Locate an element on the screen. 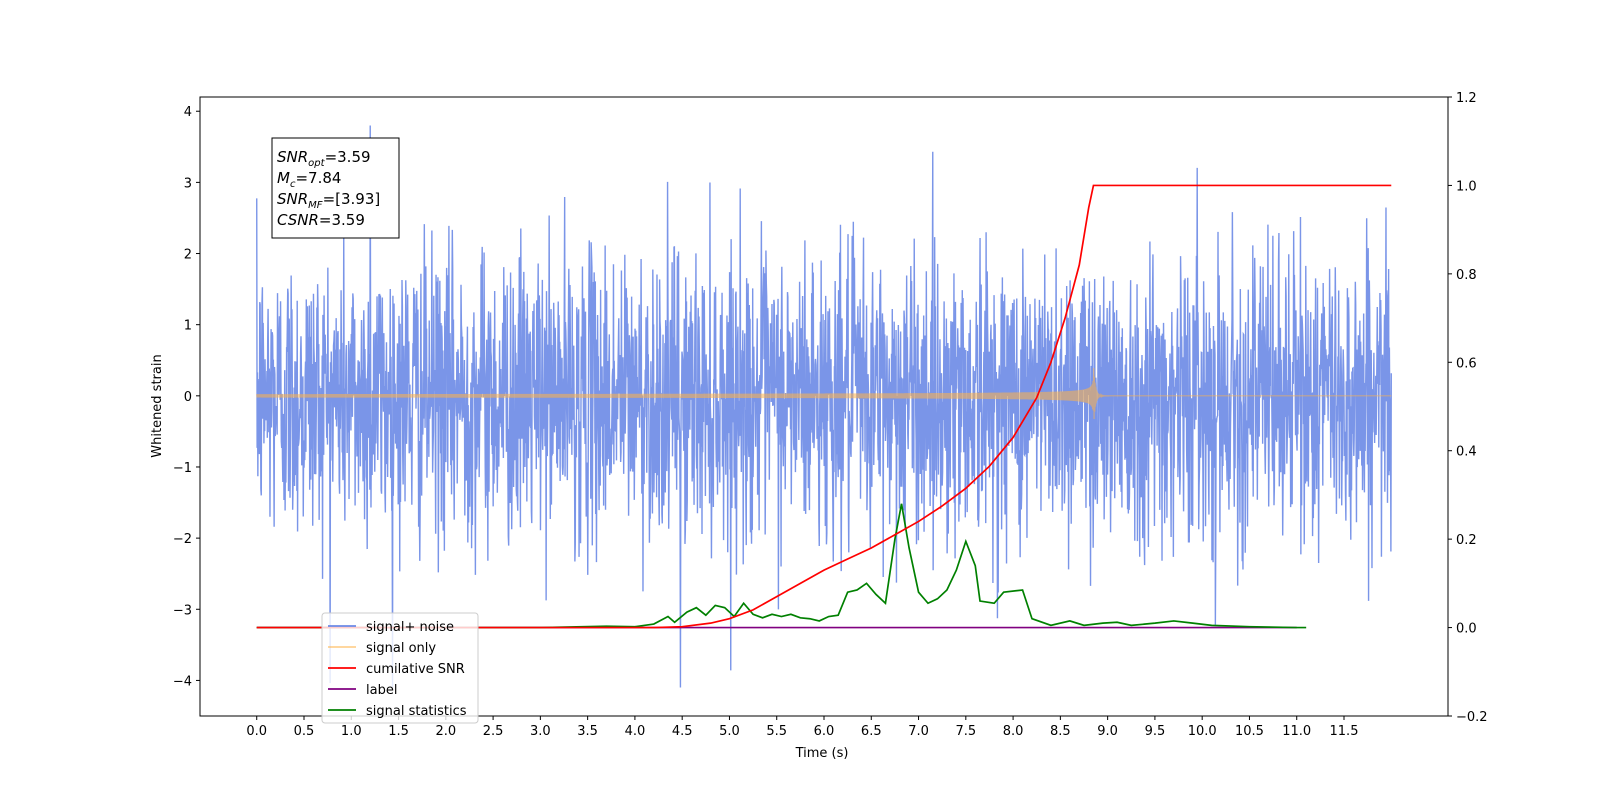 Image resolution: width=1600 pixels, height=800 pixels. y-right-tick-label: 0.0 is located at coordinates (1466, 629).